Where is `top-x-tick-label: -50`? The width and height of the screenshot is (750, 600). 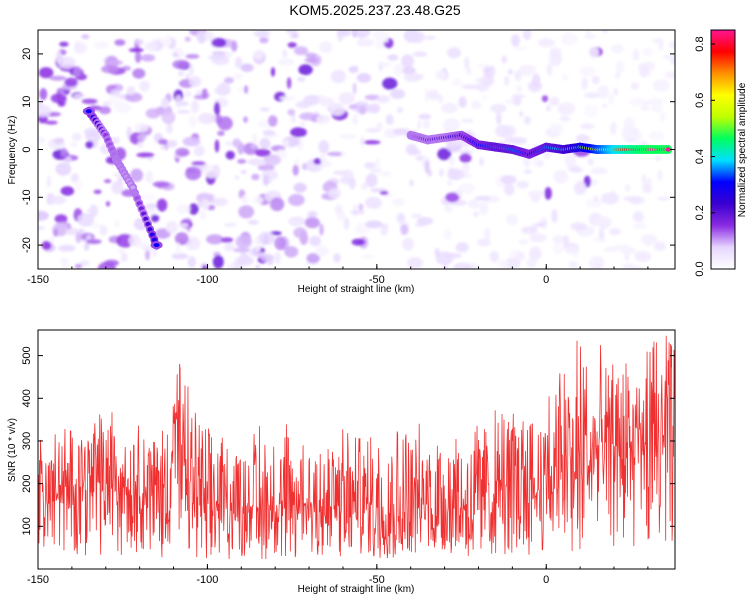
top-x-tick-label: -50 is located at coordinates (377, 280).